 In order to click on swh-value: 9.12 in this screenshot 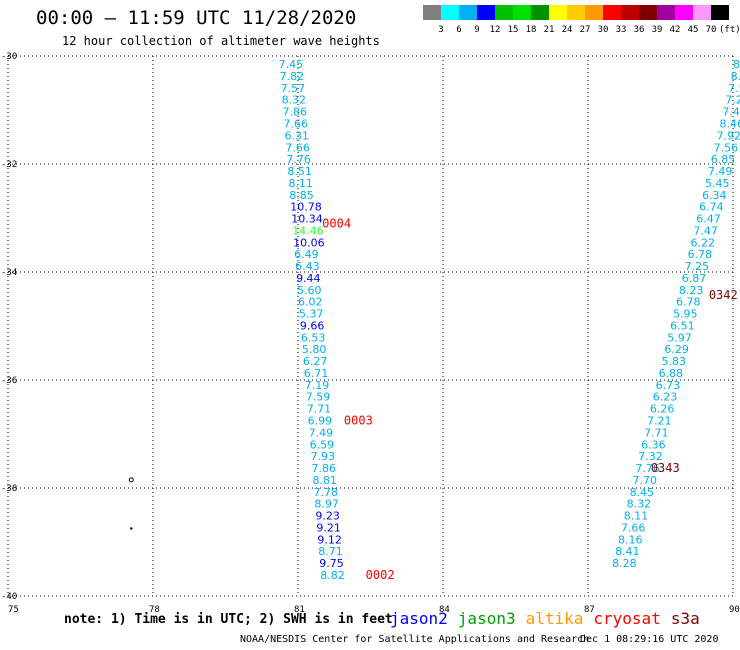, I will do `click(329, 539)`.